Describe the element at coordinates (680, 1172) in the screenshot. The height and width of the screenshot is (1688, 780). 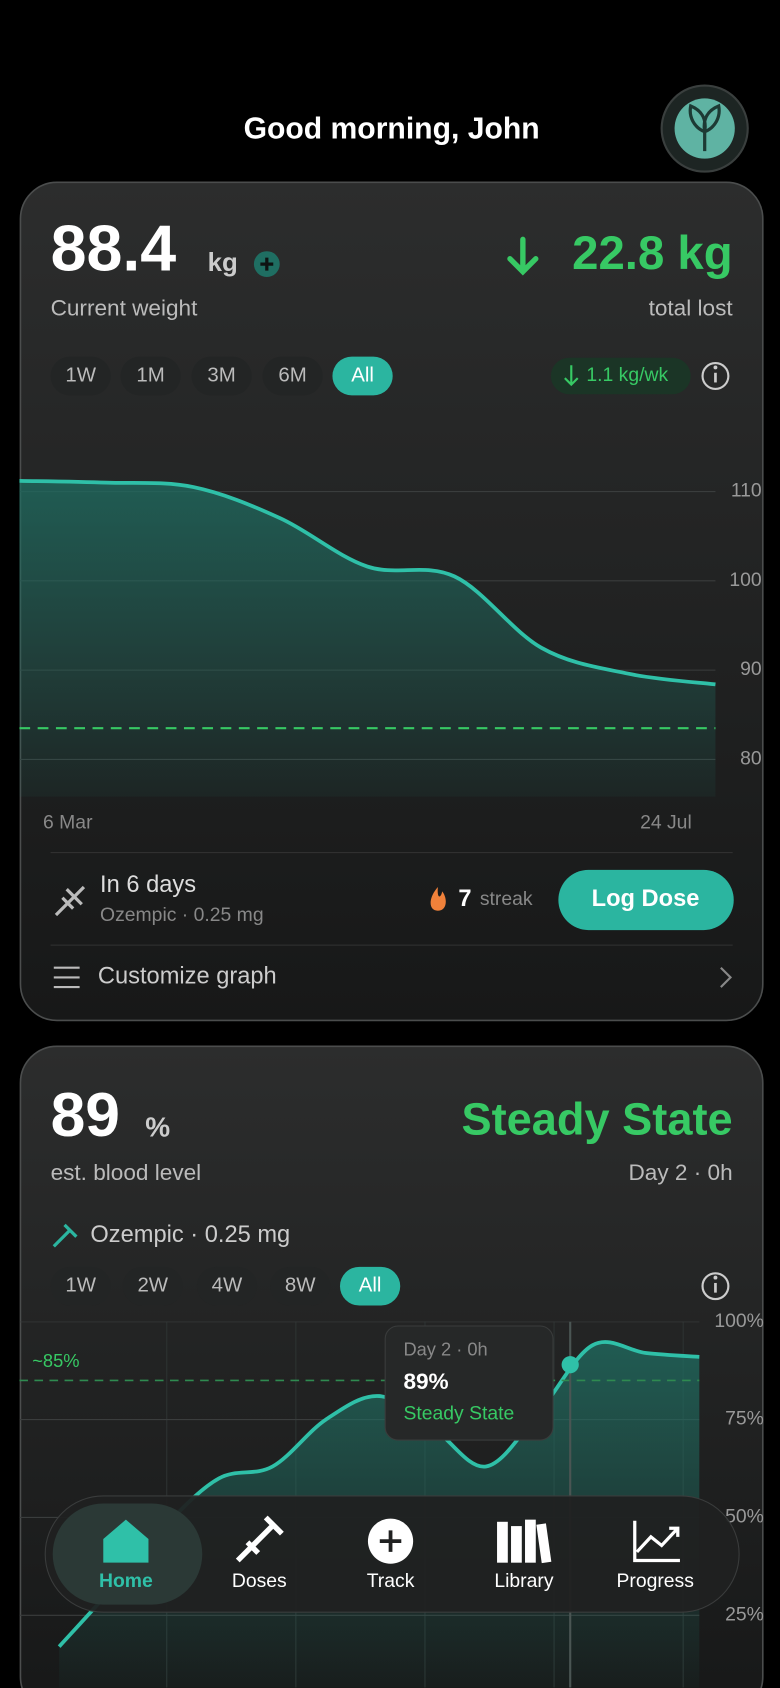
I see `level-time: Day 2 · 0h` at that location.